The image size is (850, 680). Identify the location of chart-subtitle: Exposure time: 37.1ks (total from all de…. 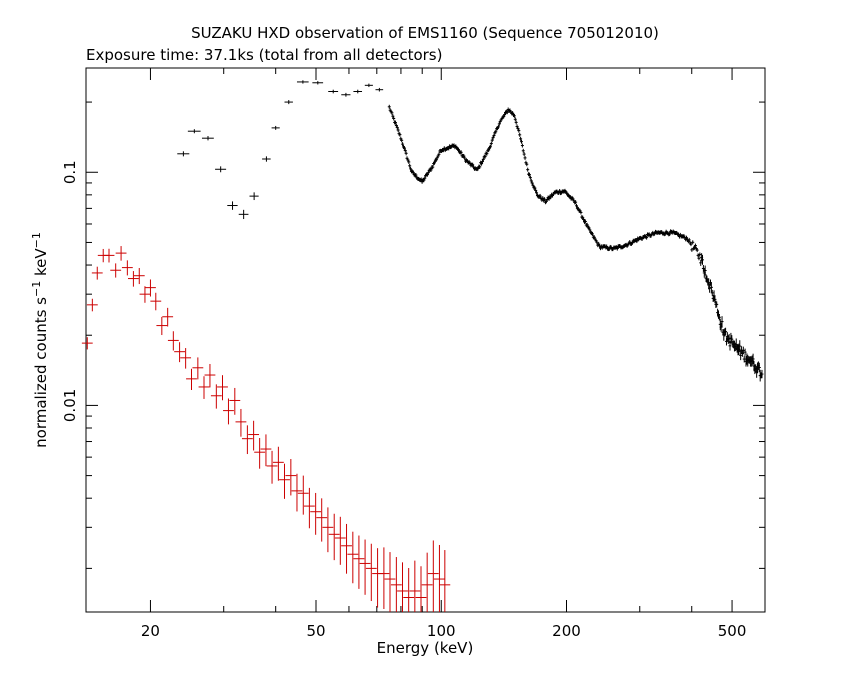
(264, 55).